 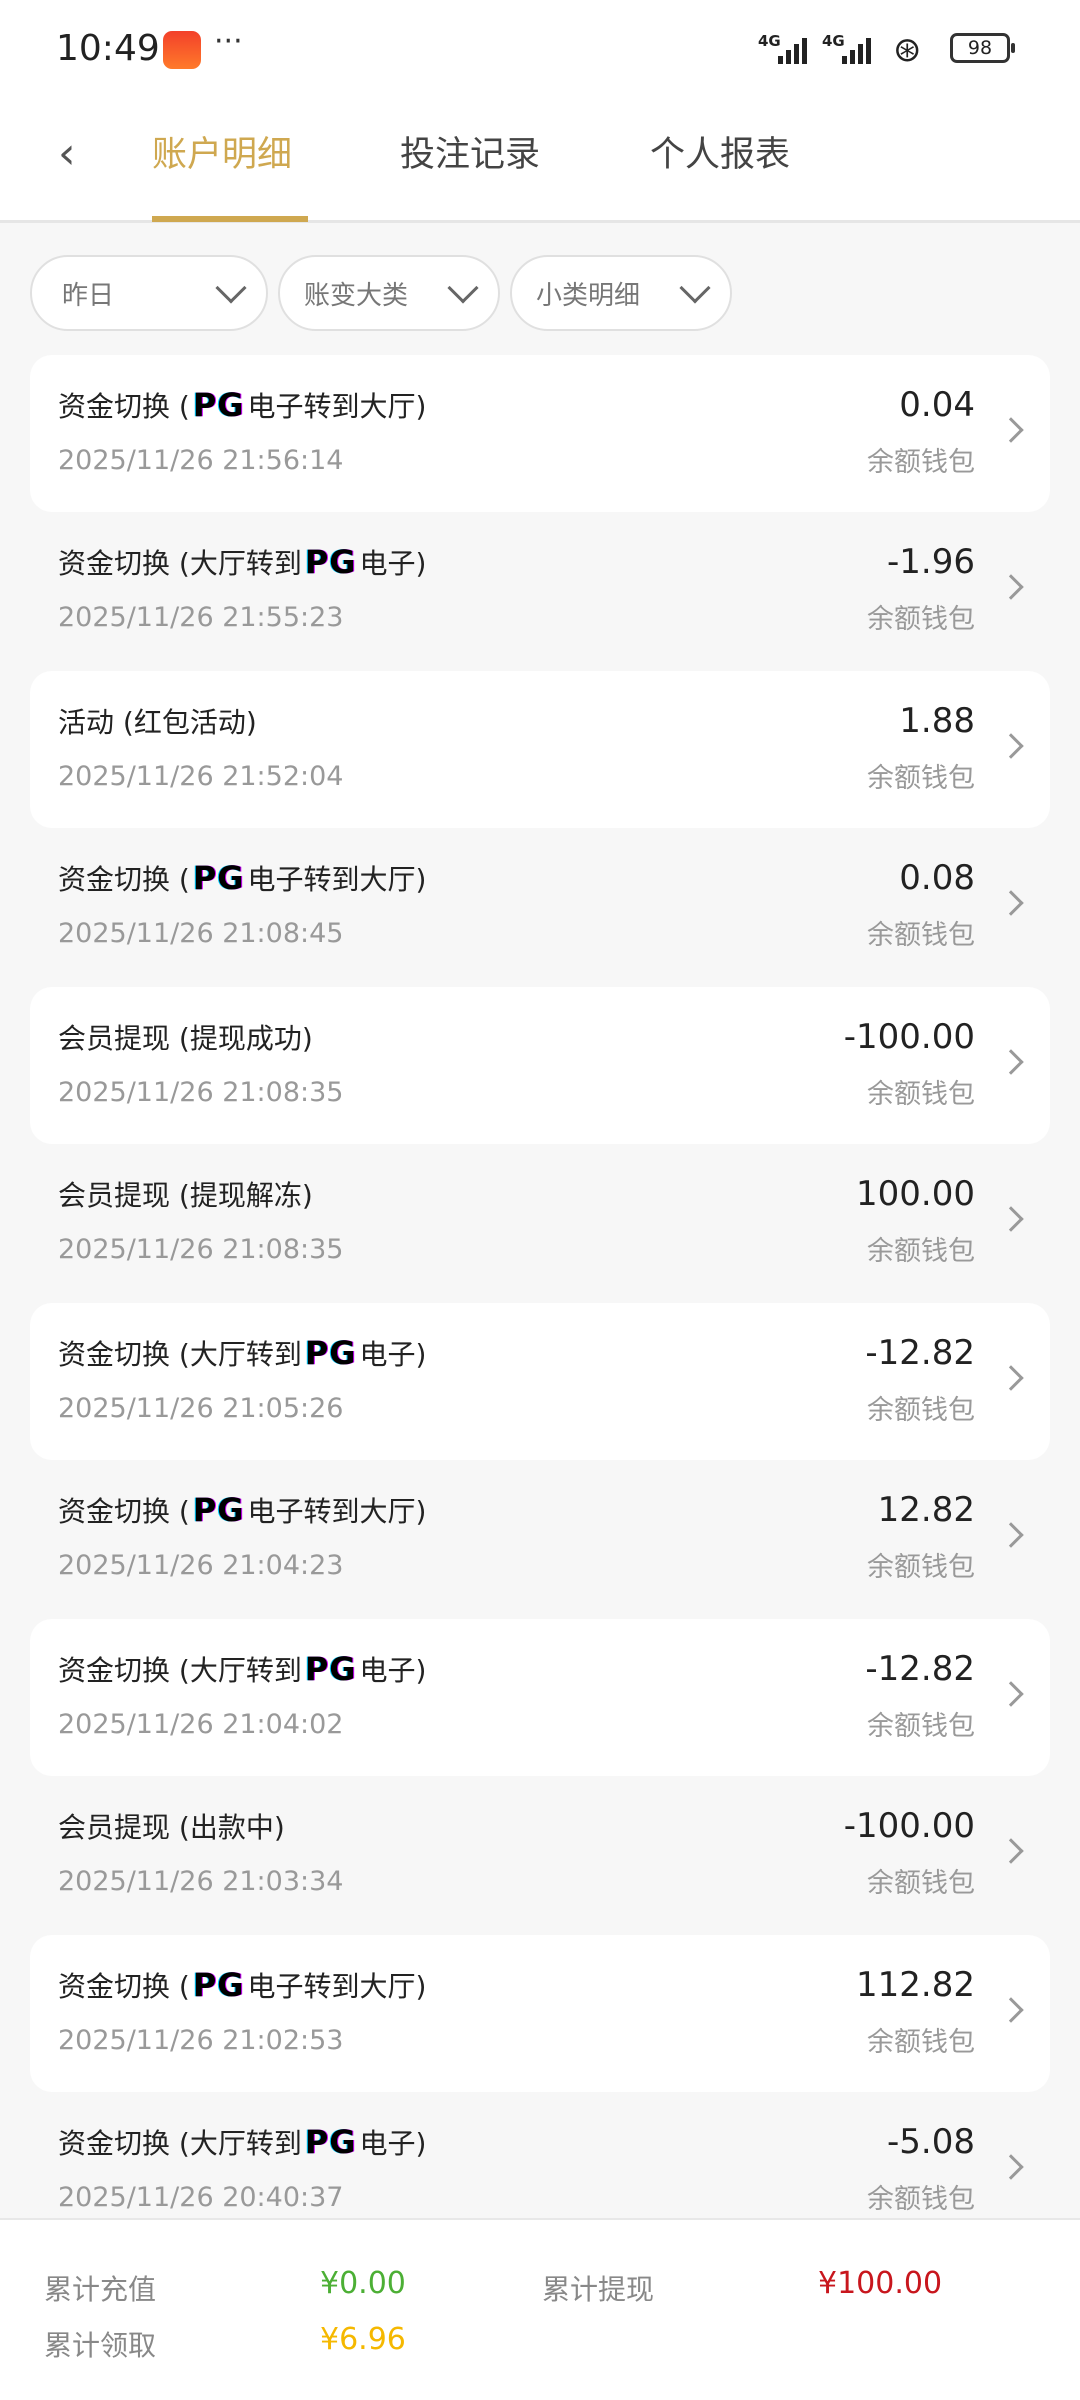 I want to click on subcategory-filter-dropdown: 小类明细, so click(x=621, y=293).